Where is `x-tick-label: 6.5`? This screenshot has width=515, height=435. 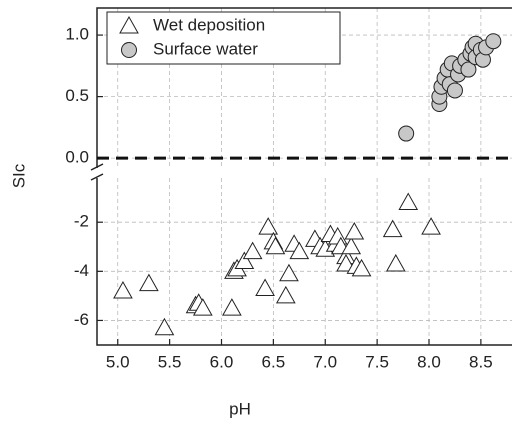
x-tick-label: 6.5 is located at coordinates (274, 361).